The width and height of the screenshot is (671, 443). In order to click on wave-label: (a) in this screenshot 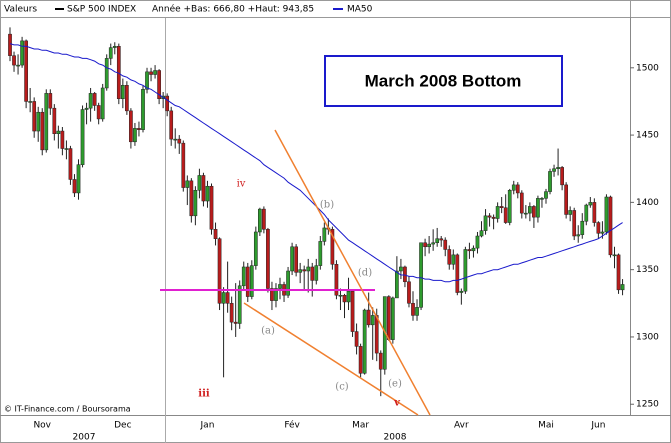, I will do `click(268, 331)`.